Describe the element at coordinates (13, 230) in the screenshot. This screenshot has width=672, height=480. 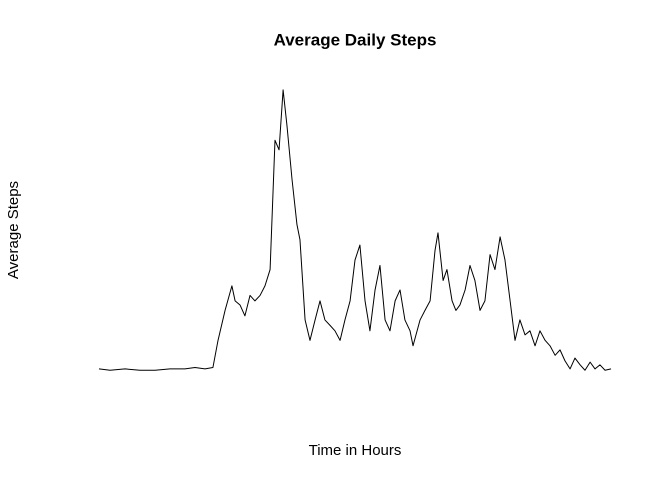
I see `y-axis-label: Average Steps` at that location.